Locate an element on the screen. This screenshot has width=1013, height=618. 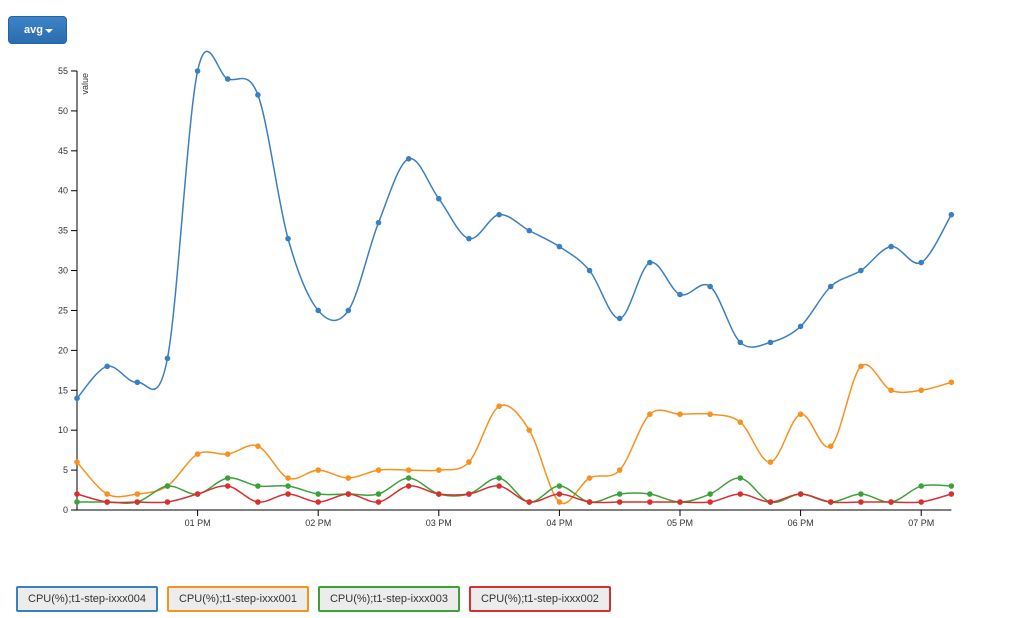
y-tick-label: 20 is located at coordinates (63, 350).